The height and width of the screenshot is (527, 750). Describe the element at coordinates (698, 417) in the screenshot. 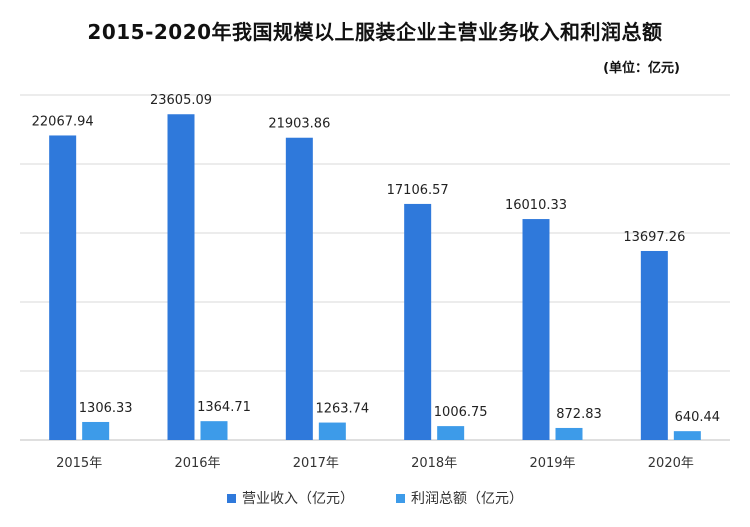

I see `data-label-profit: 640.44` at that location.